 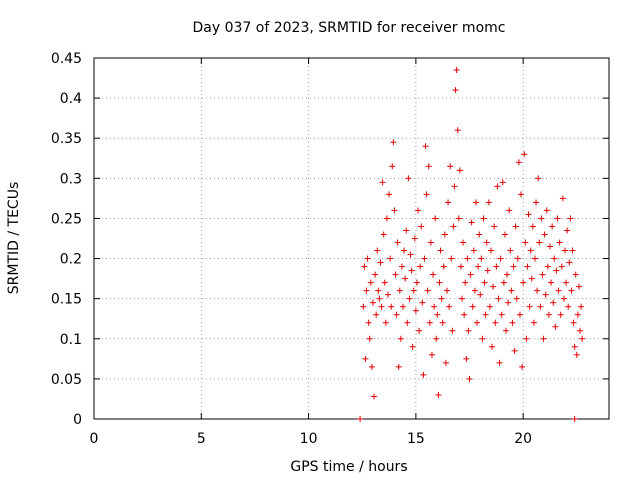 What do you see at coordinates (416, 439) in the screenshot?
I see `x-tick-label: 15` at bounding box center [416, 439].